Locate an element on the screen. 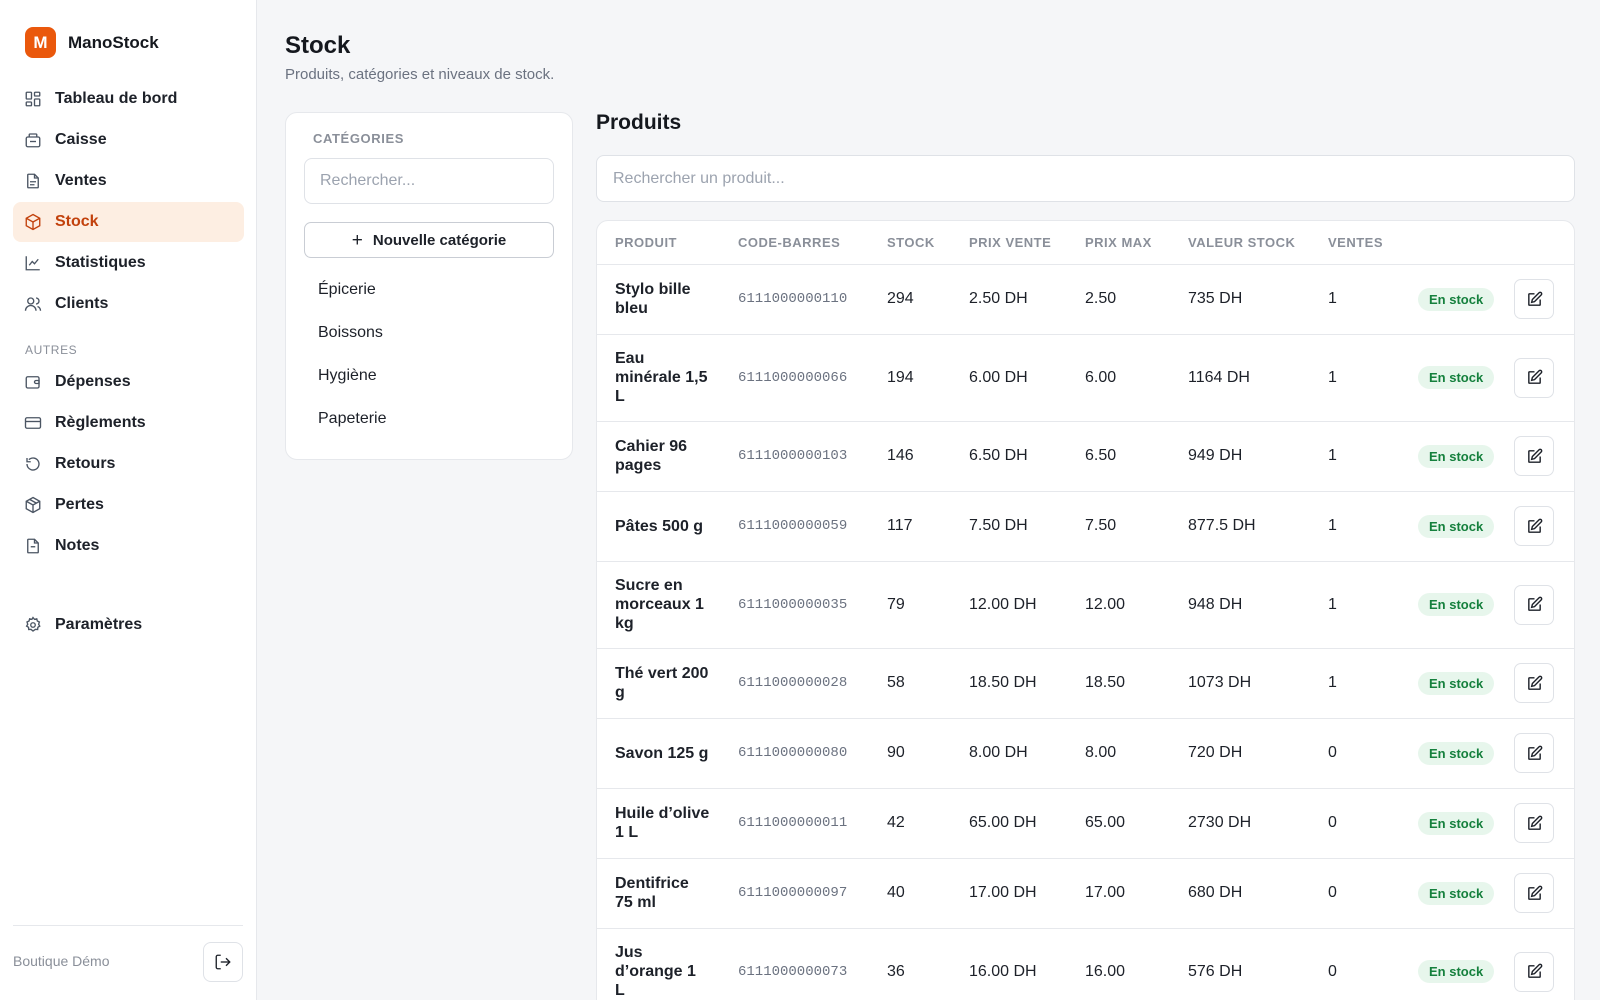 This screenshot has width=1600, height=1000. sidebar-item-label: Pertes is located at coordinates (79, 504).